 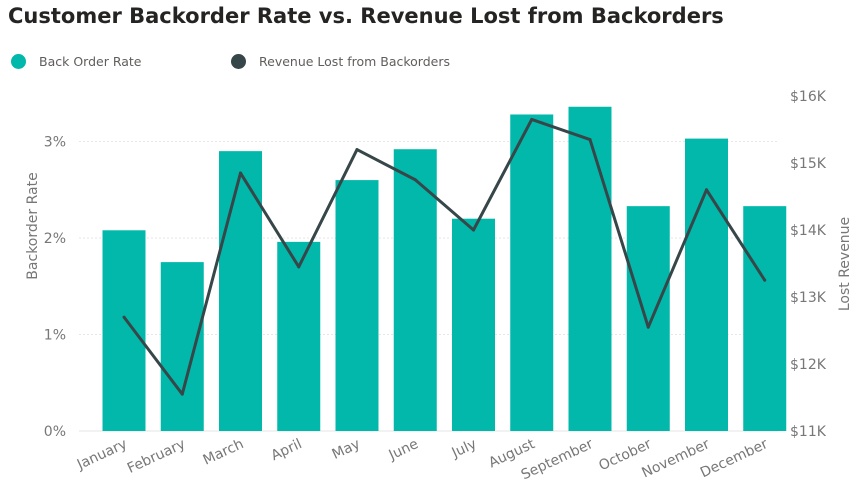 I want to click on legend-item-revenue-lost: Revenue Lost from Backorders, so click(x=340, y=61).